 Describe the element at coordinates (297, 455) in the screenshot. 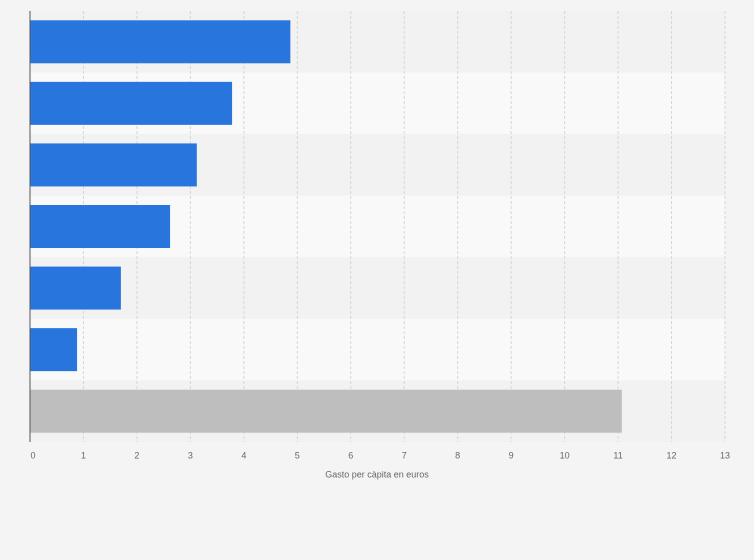

I see `x-tick-label: 5` at that location.